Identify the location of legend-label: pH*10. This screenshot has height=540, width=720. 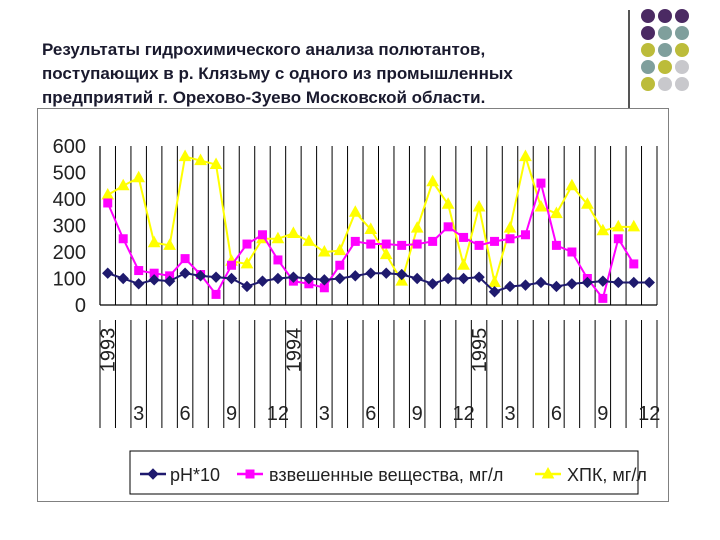
(195, 475).